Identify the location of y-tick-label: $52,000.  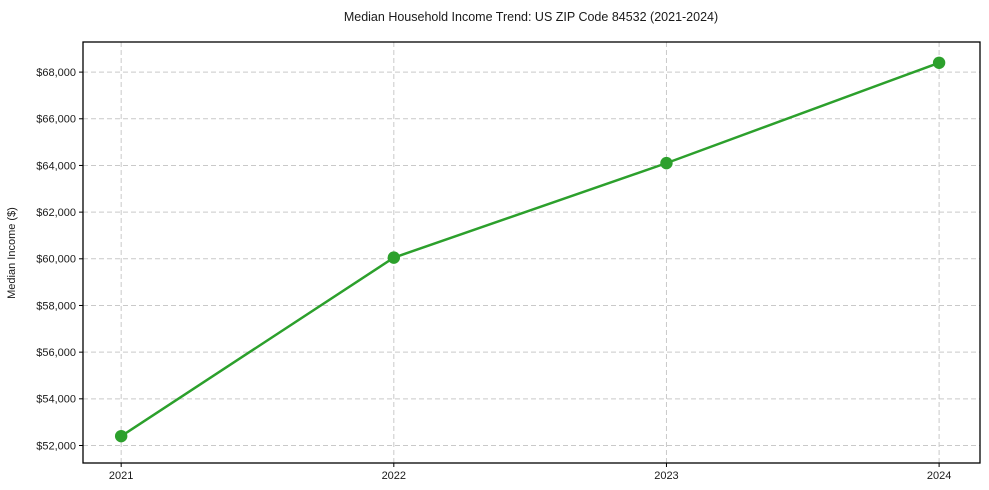
(56, 446).